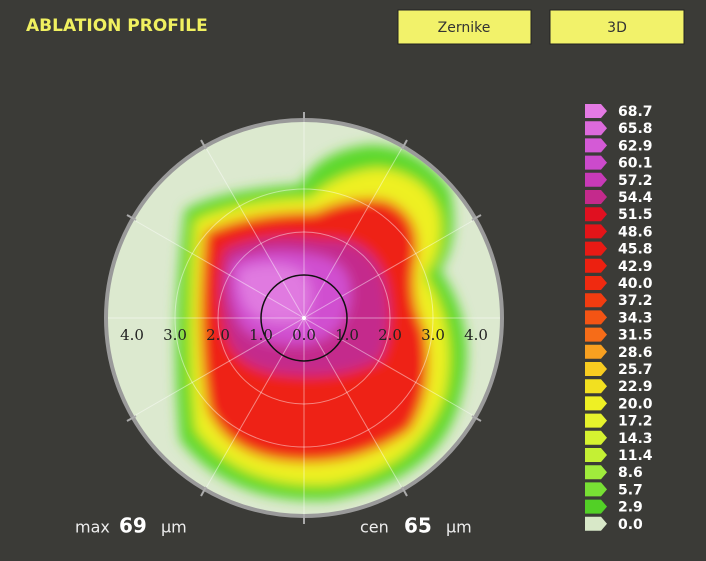 The image size is (706, 561). Describe the element at coordinates (635, 318) in the screenshot. I see `scale-label: 34.3` at that location.